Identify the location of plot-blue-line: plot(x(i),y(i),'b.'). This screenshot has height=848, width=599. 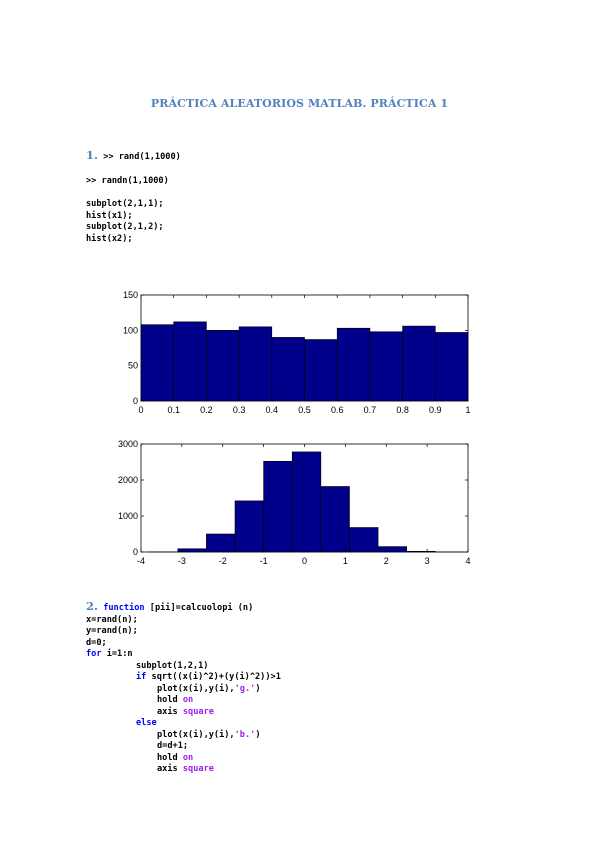
(183, 736).